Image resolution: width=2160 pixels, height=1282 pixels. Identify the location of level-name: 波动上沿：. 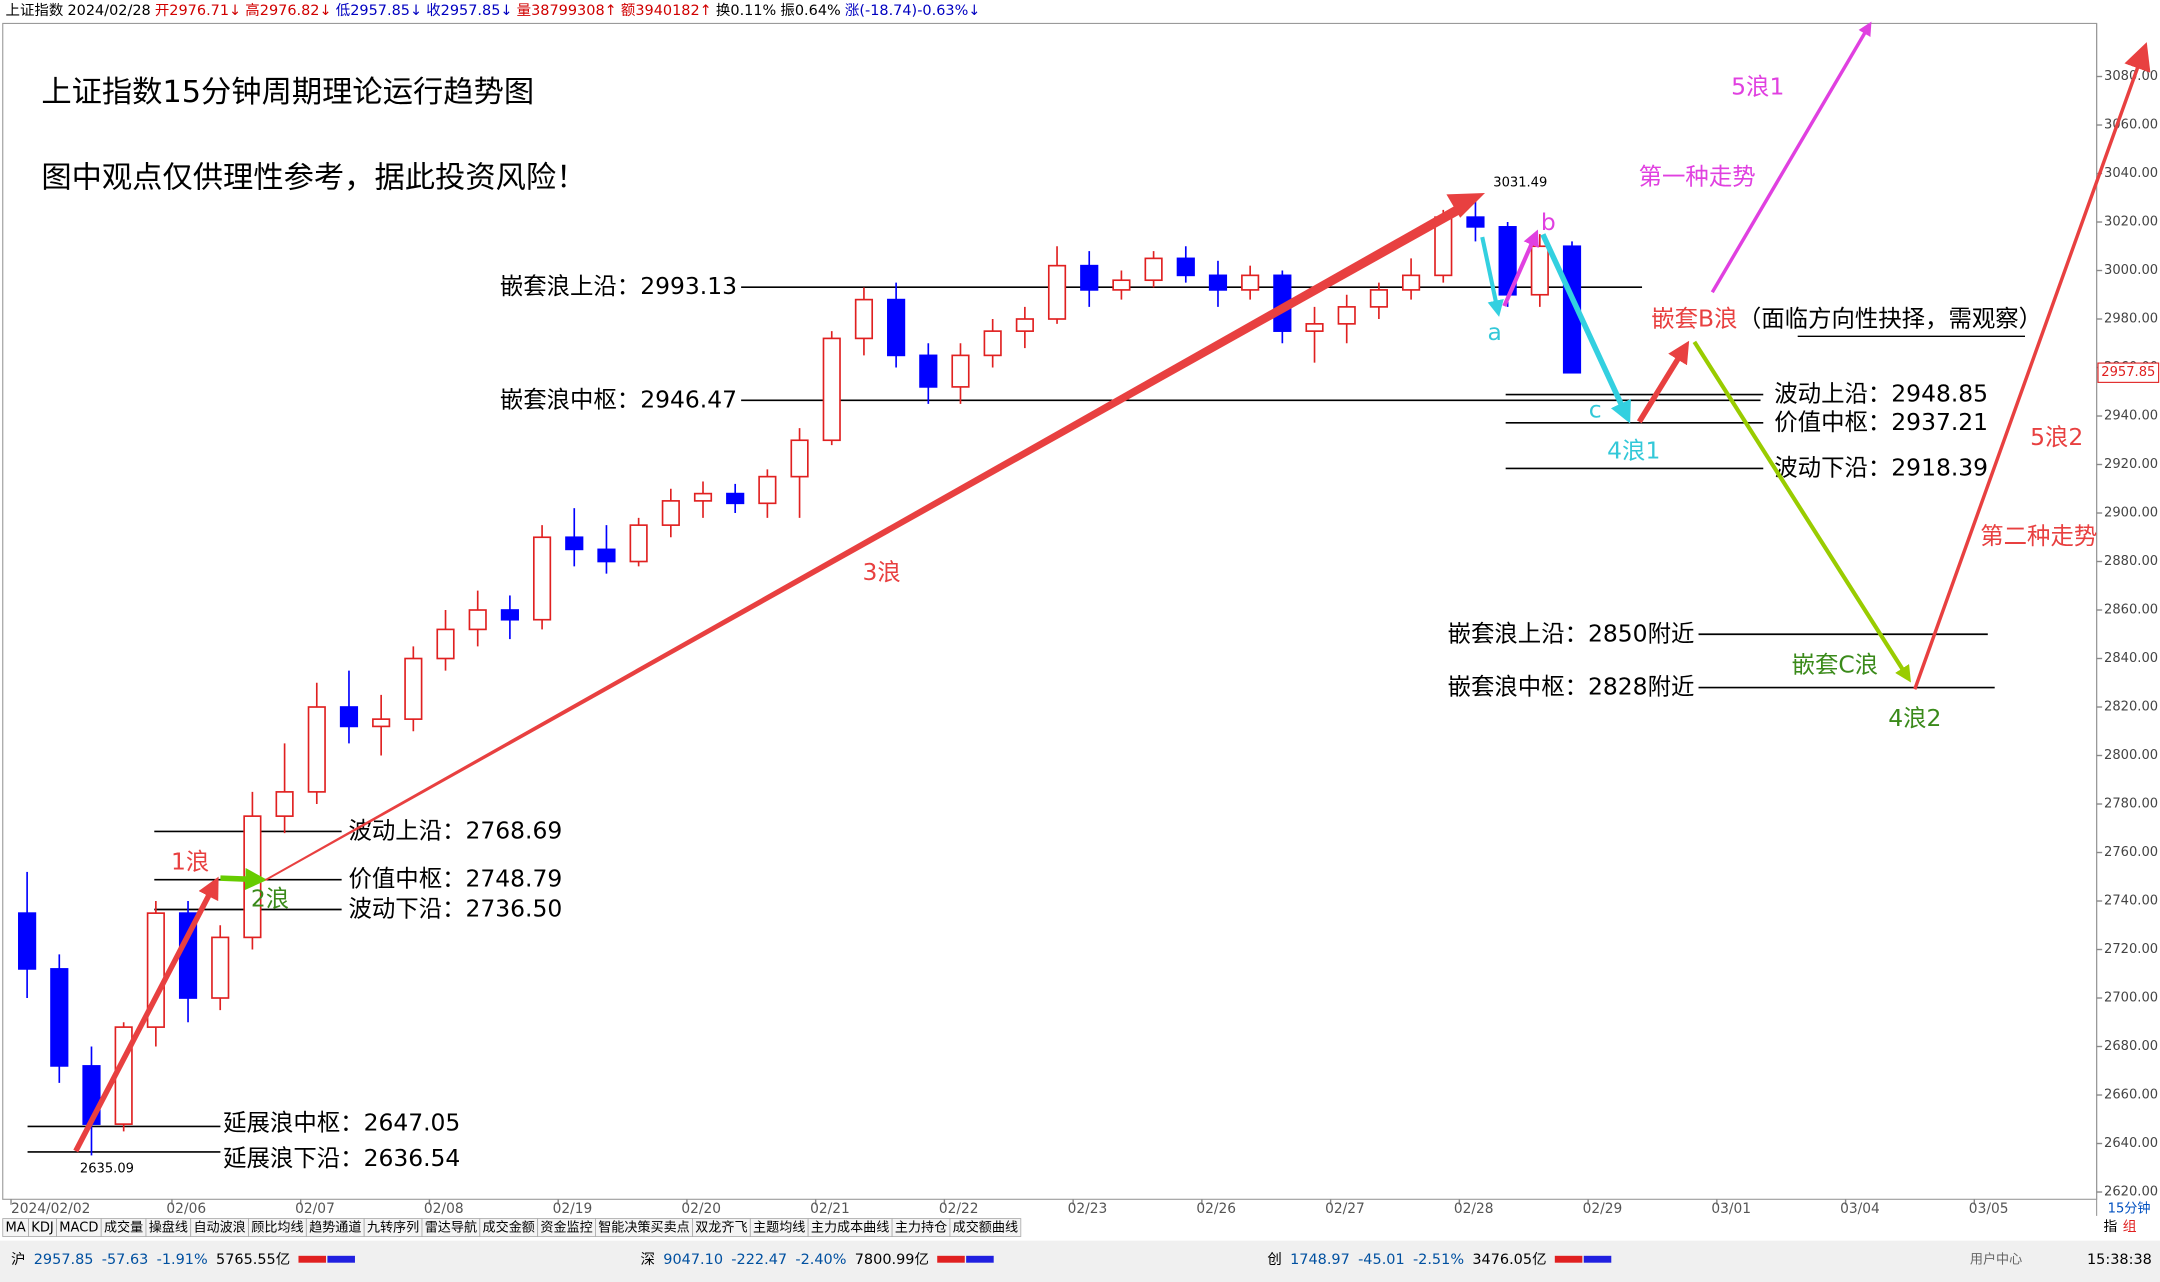
(1832, 393).